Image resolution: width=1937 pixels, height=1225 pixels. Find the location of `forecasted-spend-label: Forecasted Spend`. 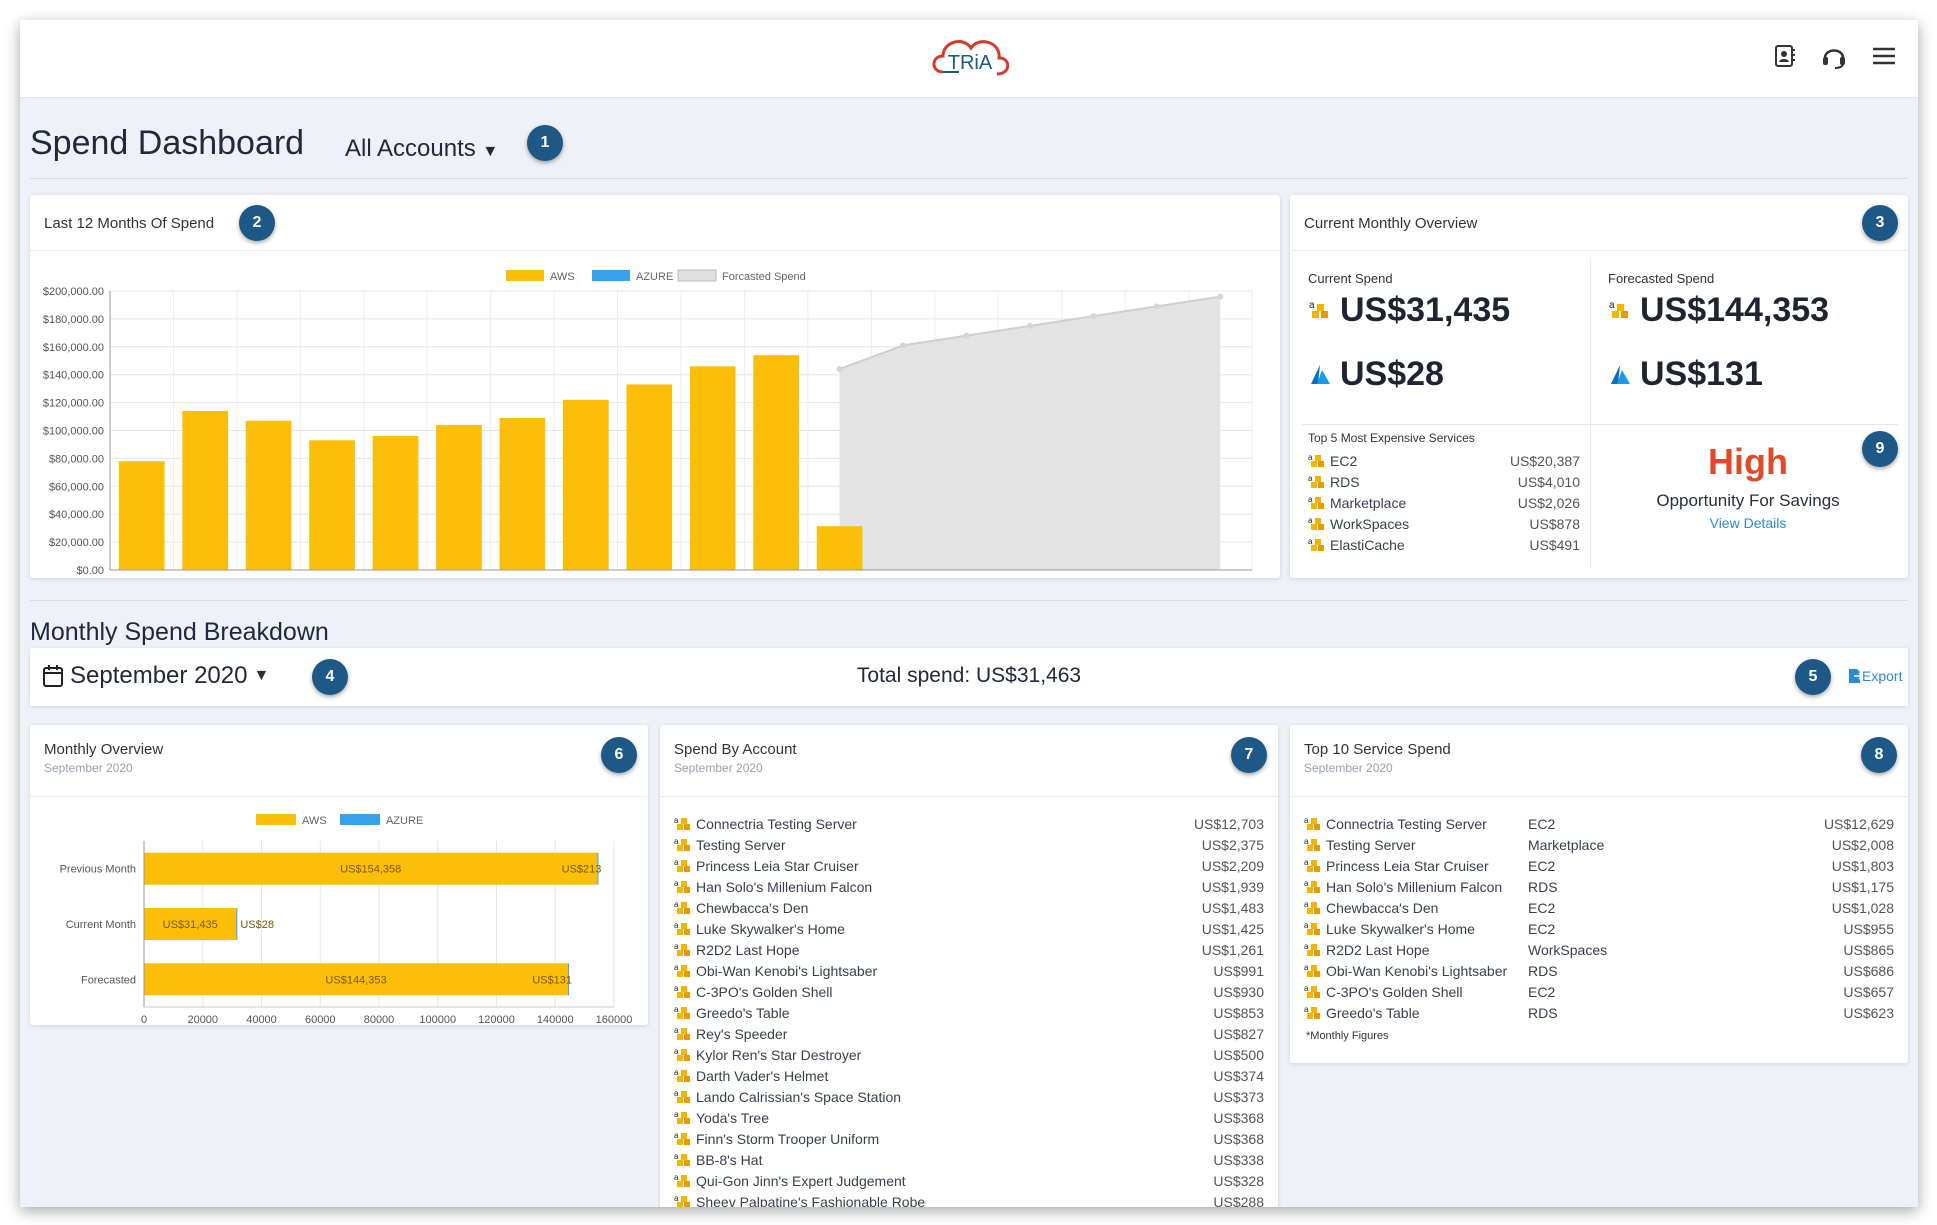

forecasted-spend-label: Forecasted Spend is located at coordinates (1661, 278).